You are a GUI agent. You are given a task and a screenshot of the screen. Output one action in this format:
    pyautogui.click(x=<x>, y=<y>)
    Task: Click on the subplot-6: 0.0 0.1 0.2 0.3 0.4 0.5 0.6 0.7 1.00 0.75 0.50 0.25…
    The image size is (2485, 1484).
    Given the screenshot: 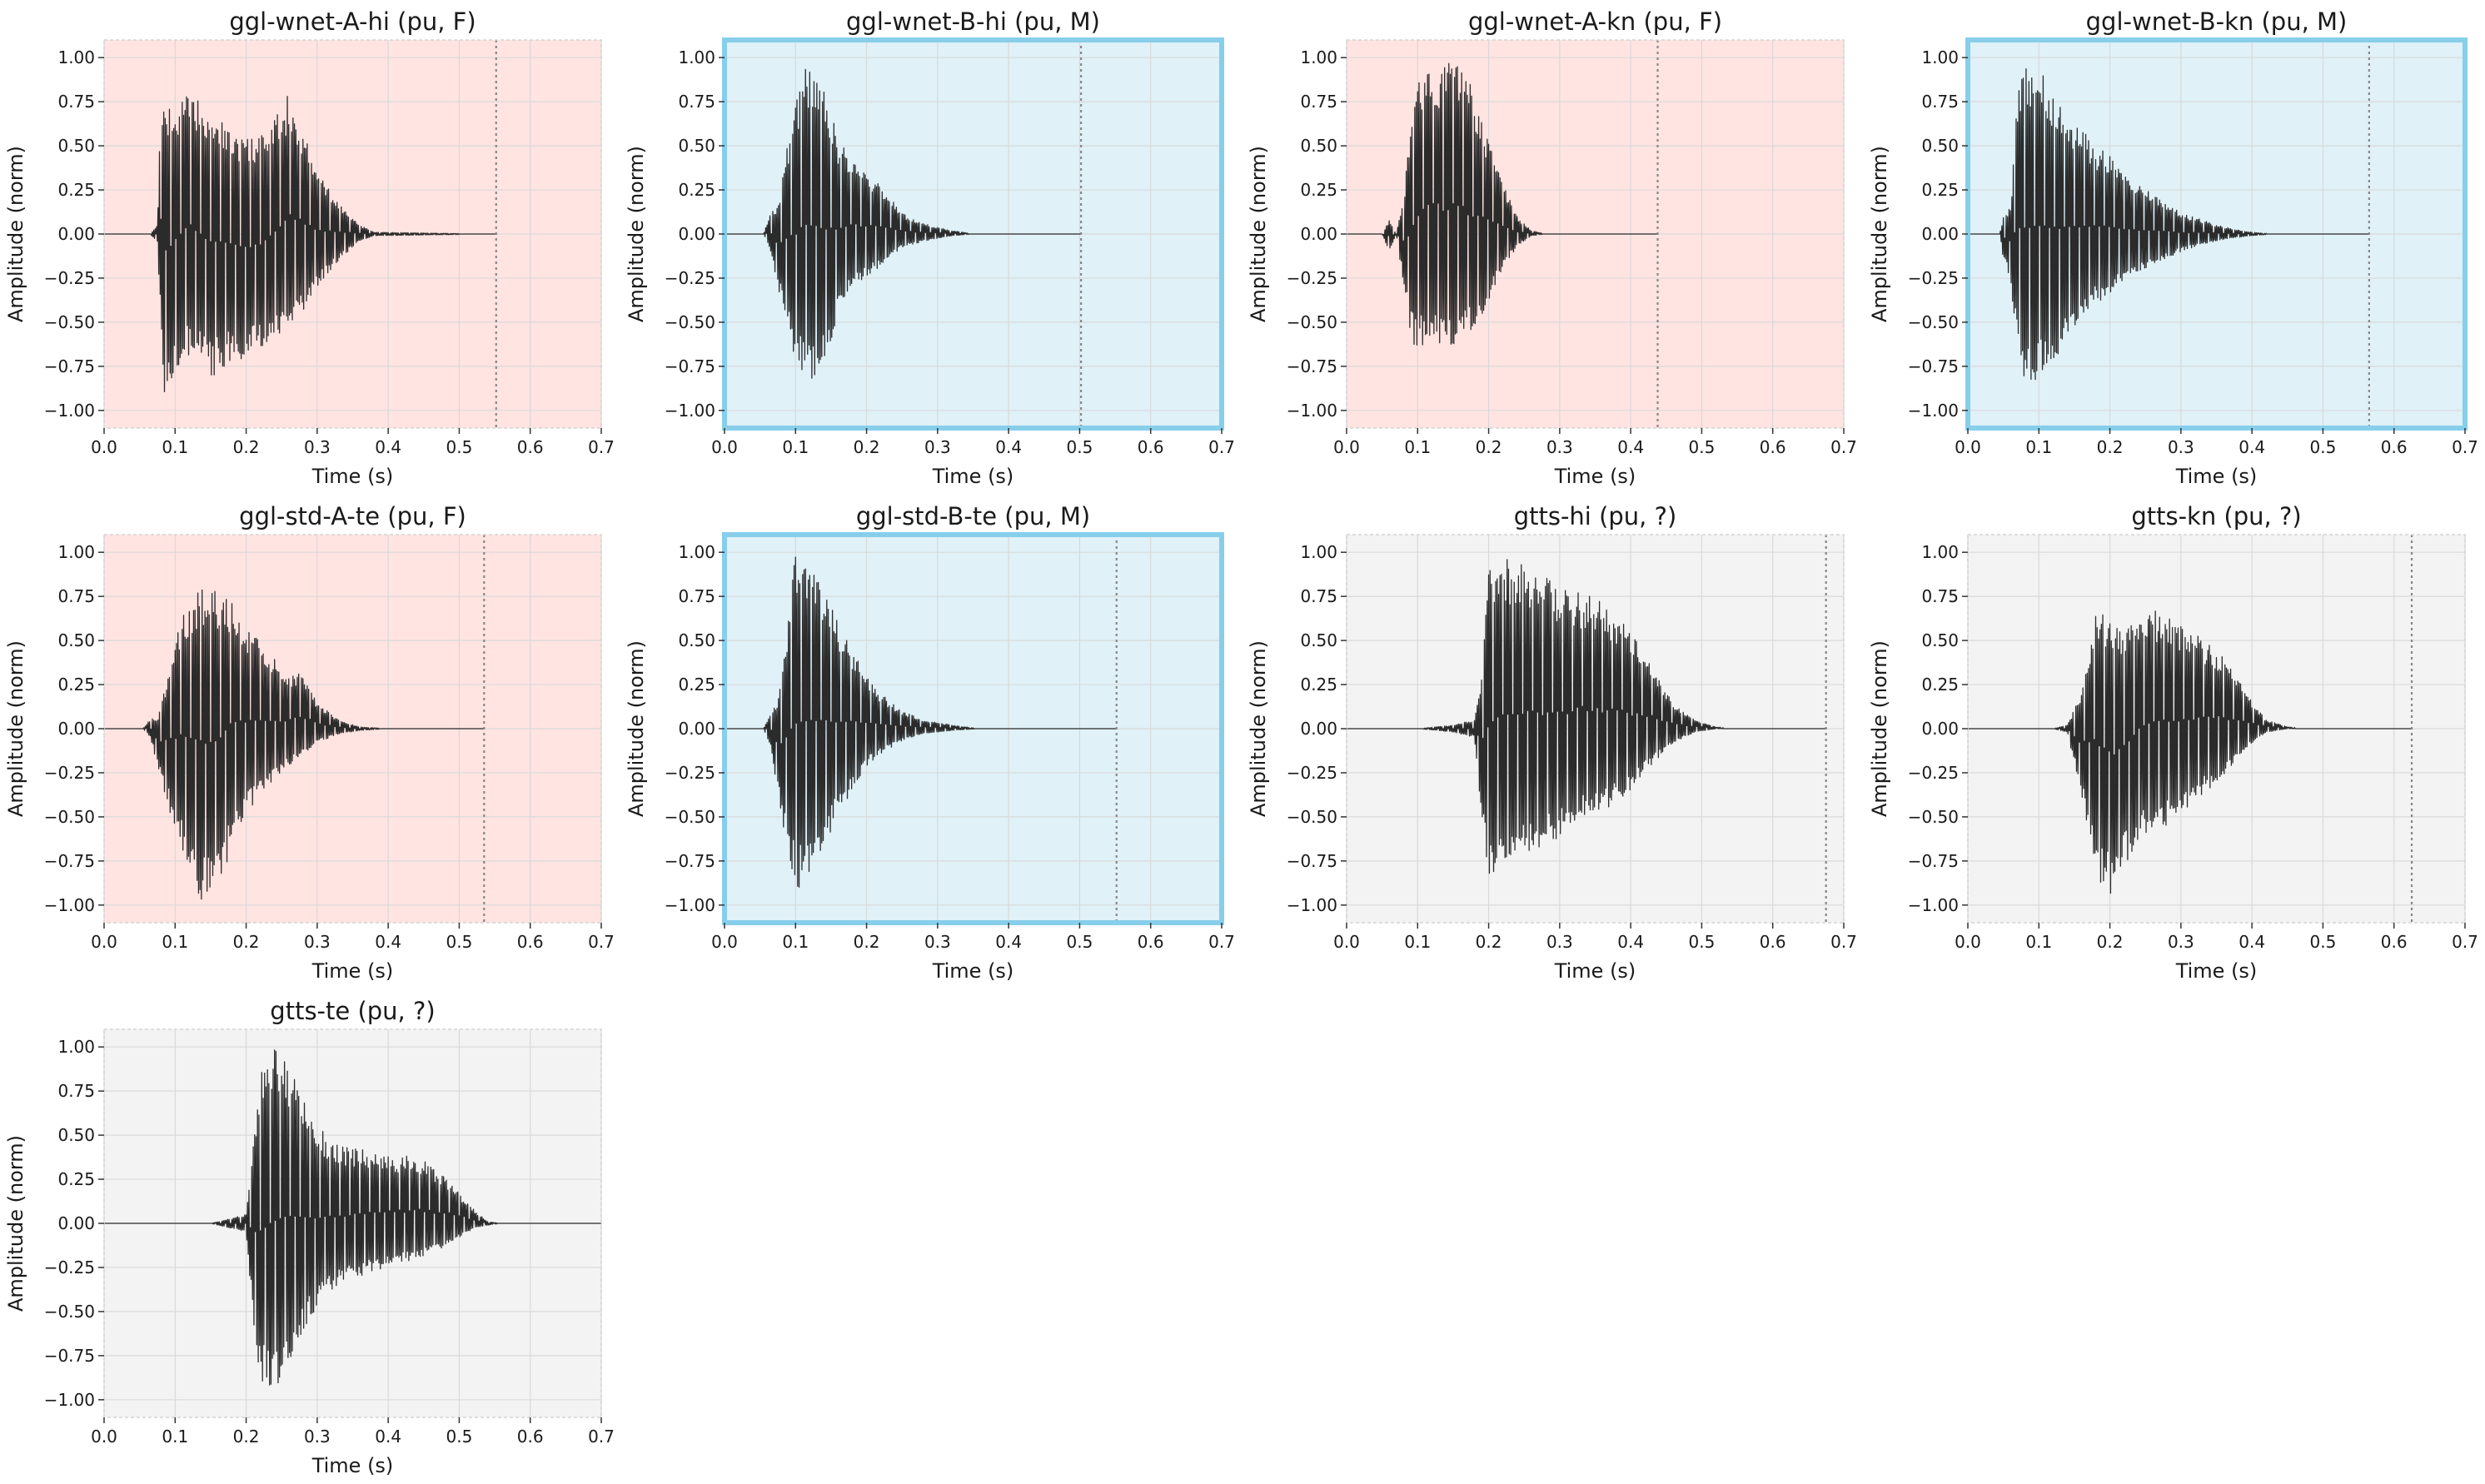 What is the action you would take?
    pyautogui.click(x=930, y=742)
    